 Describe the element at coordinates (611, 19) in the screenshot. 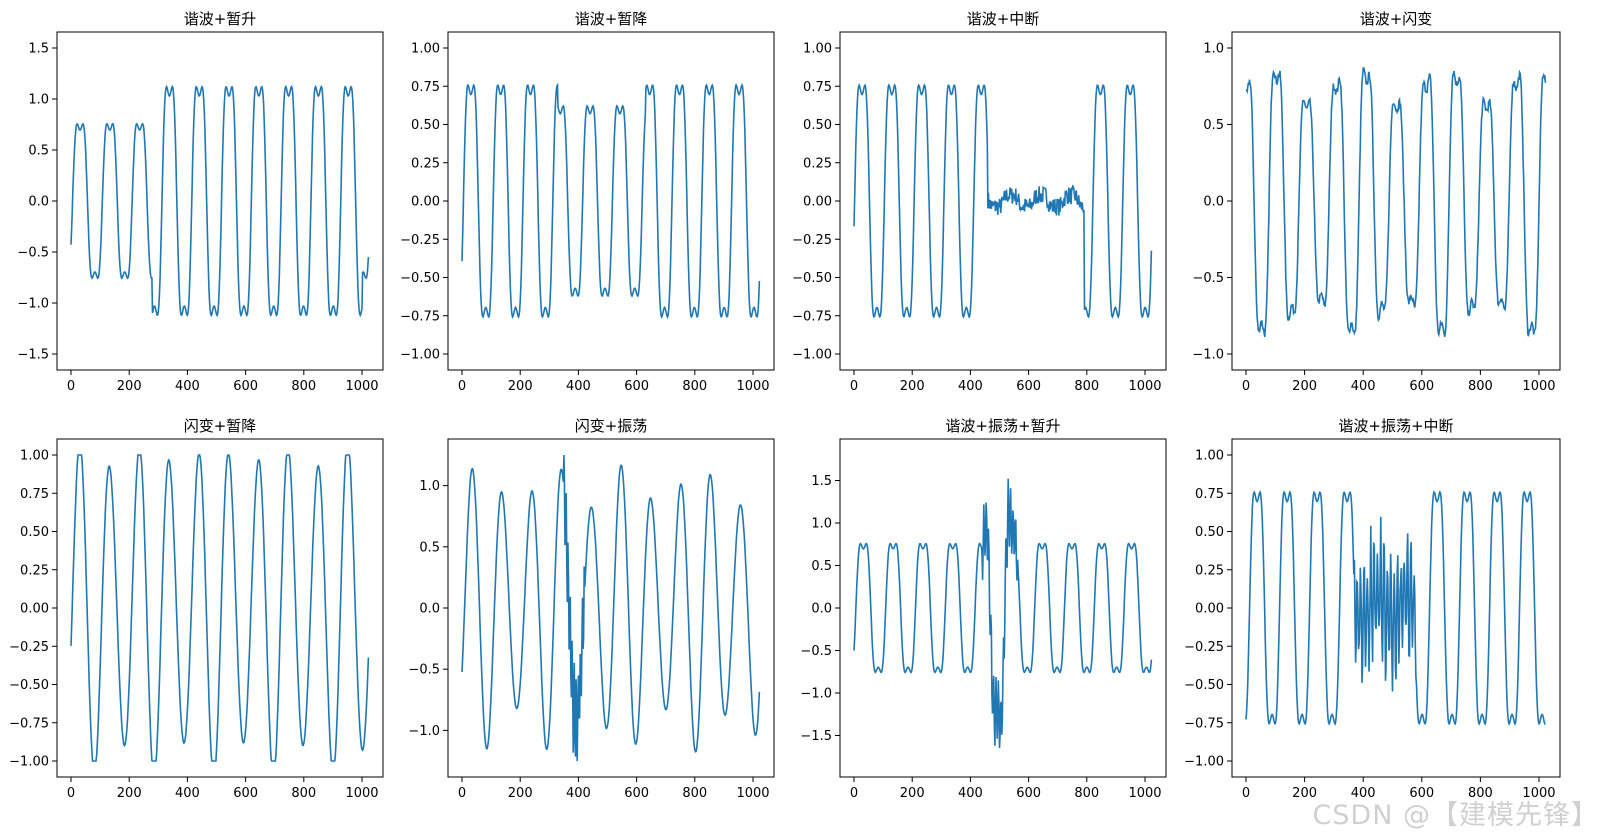

I see `subplot-title: 谐波+暂降` at that location.